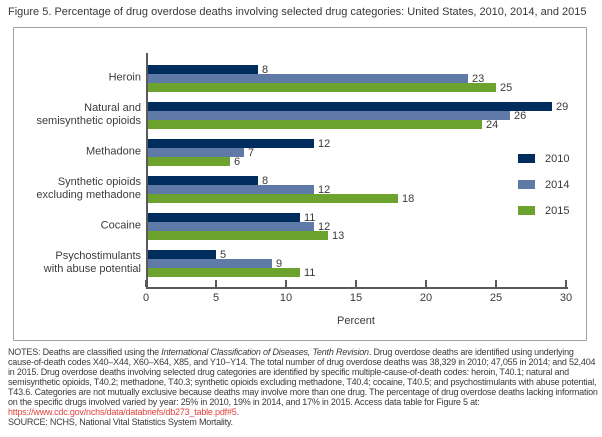  I want to click on legend-item-2014: 2014, so click(543, 184).